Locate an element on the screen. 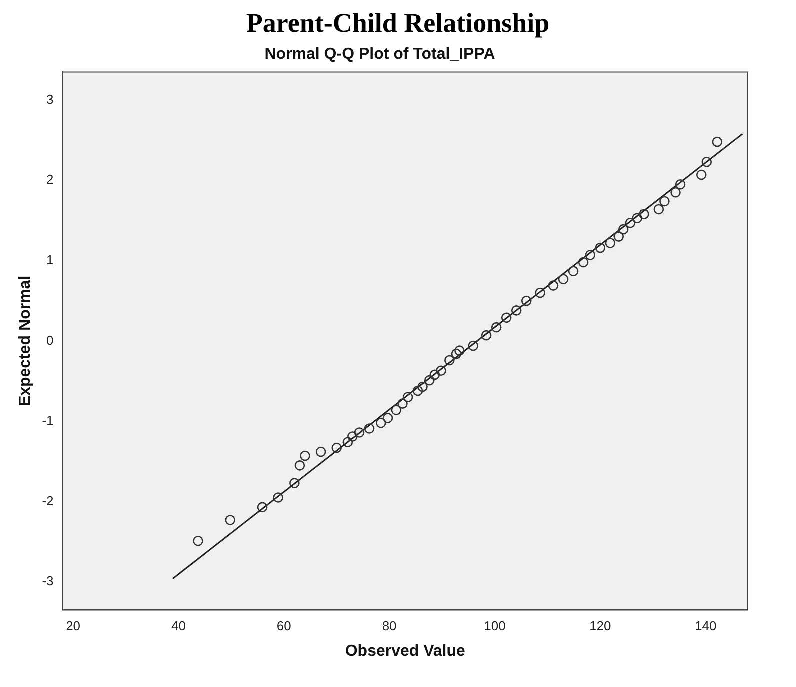 The image size is (796, 687). x-tick-label: 60 is located at coordinates (284, 626).